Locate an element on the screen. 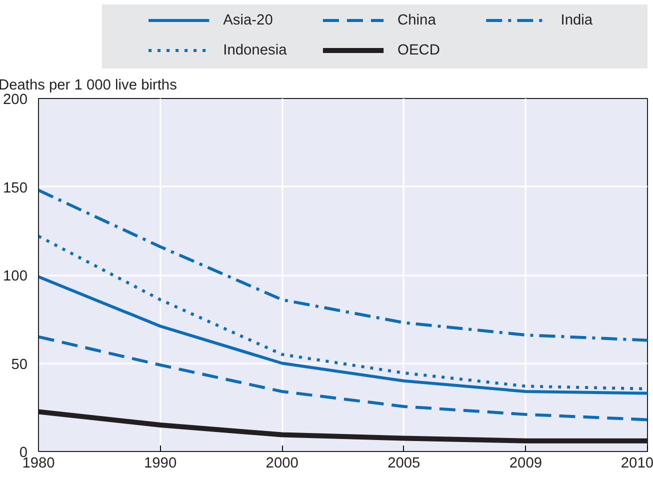 Image resolution: width=653 pixels, height=477 pixels. legend-label: China is located at coordinates (417, 20).